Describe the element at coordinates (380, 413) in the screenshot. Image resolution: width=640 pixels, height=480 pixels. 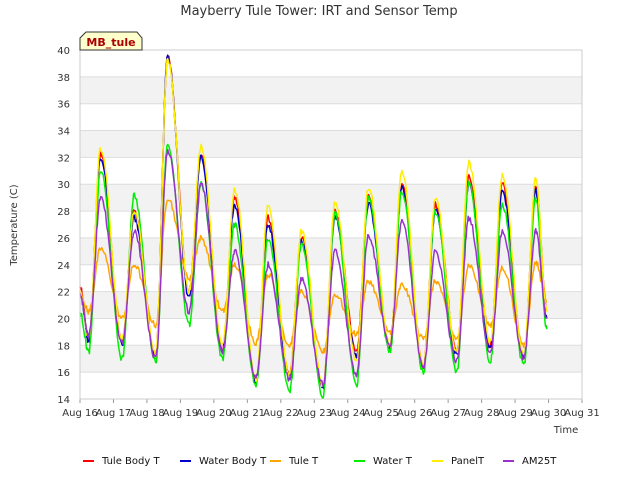
I see `x-tick-label: Aug 25` at that location.